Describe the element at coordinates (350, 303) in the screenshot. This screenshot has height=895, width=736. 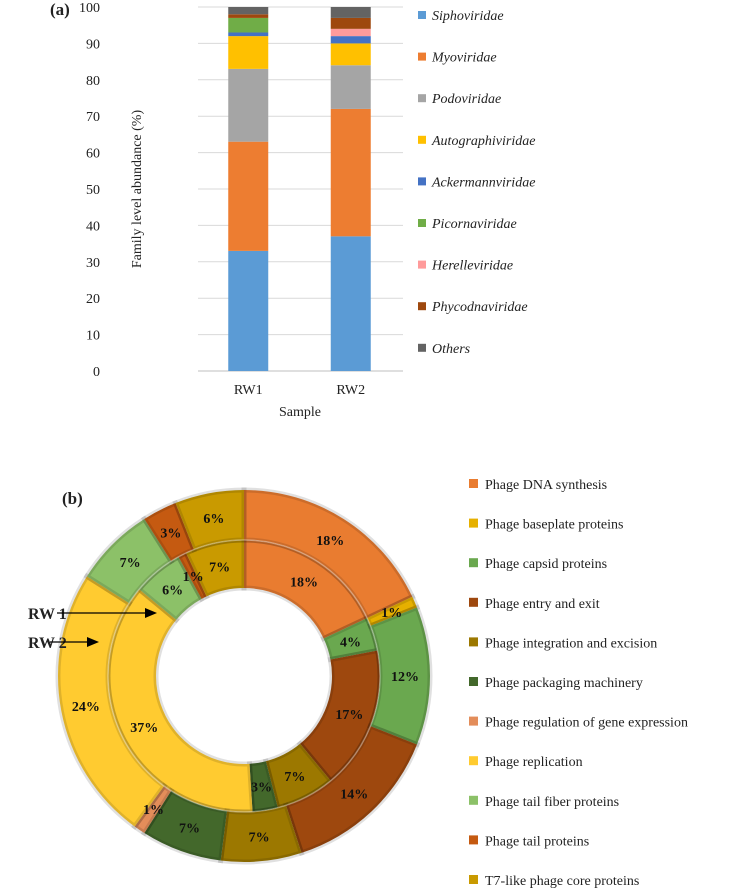
I see `bar-segment-rw2-siphoviridae` at that location.